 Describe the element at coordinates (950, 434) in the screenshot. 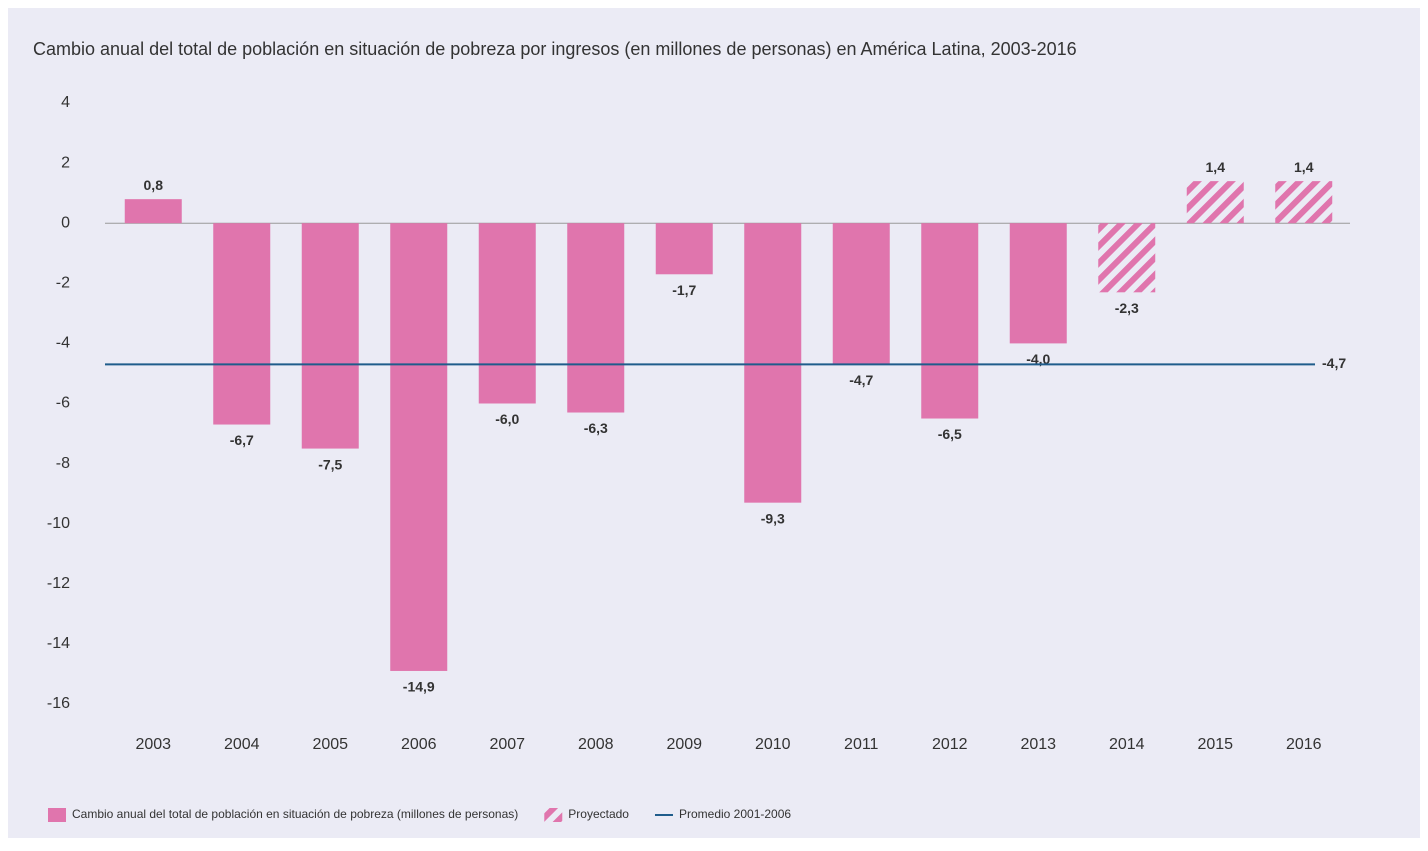

I see `value-label: -6,5` at that location.